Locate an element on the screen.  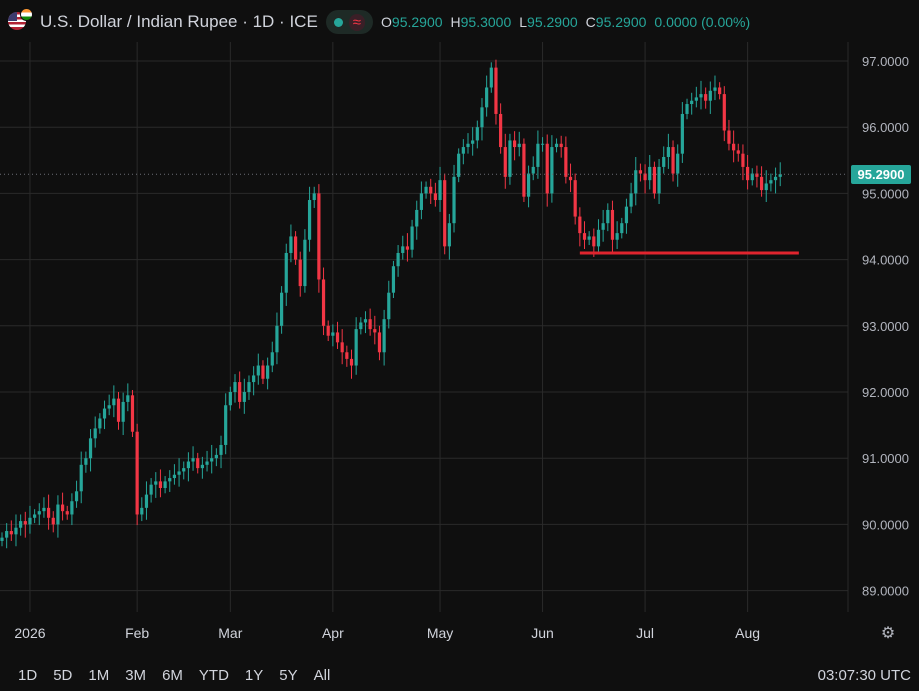
timeframe-1d: 1D is located at coordinates (28, 675).